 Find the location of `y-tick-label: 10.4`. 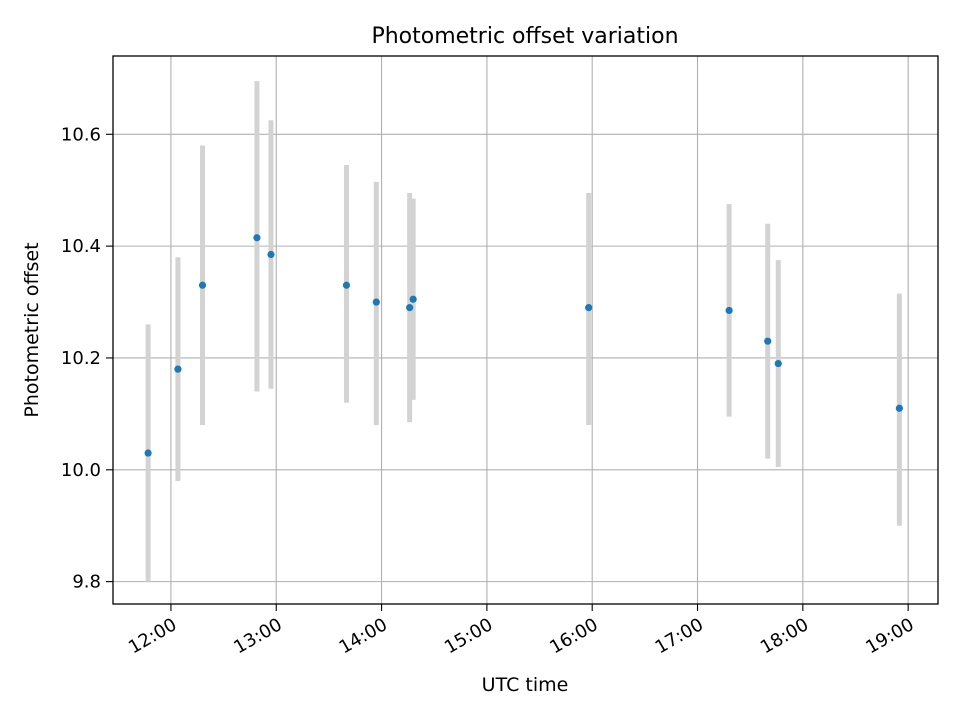

y-tick-label: 10.4 is located at coordinates (81, 246).